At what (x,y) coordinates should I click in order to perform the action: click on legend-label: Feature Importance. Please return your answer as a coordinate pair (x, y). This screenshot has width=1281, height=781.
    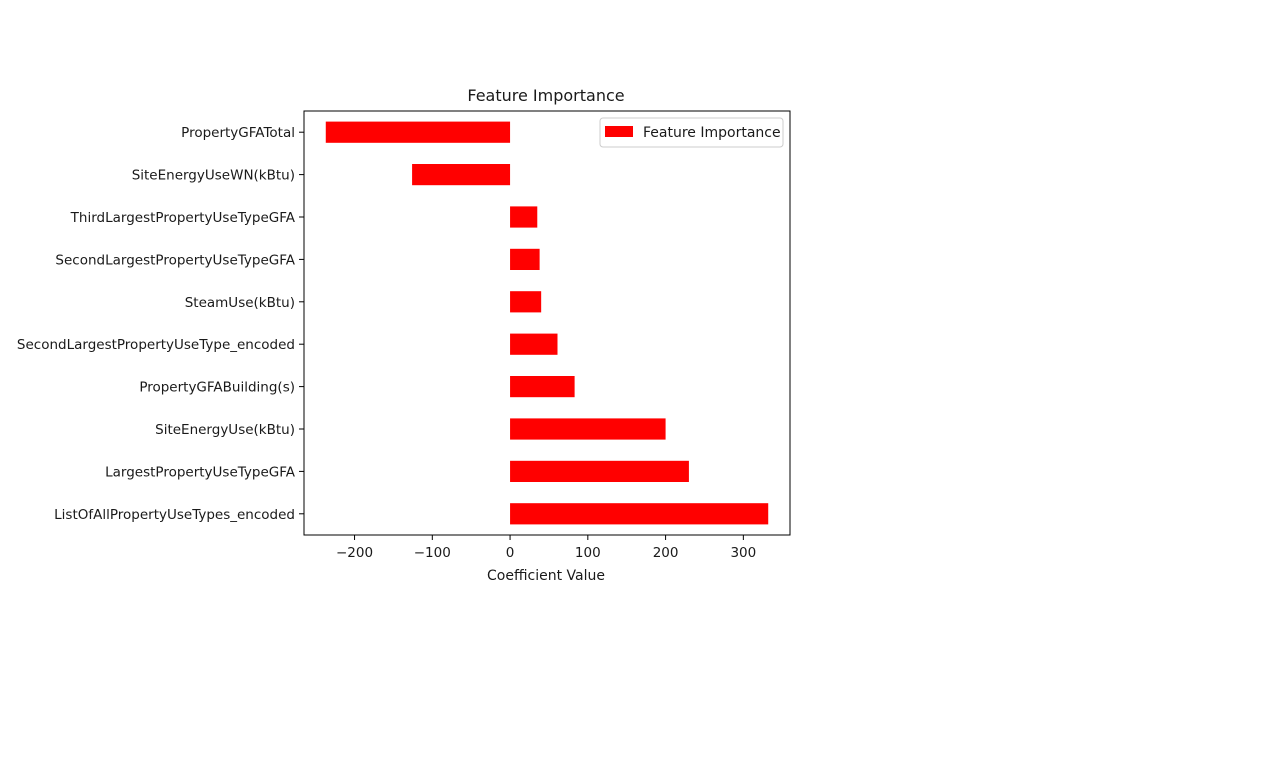
    Looking at the image, I should click on (712, 133).